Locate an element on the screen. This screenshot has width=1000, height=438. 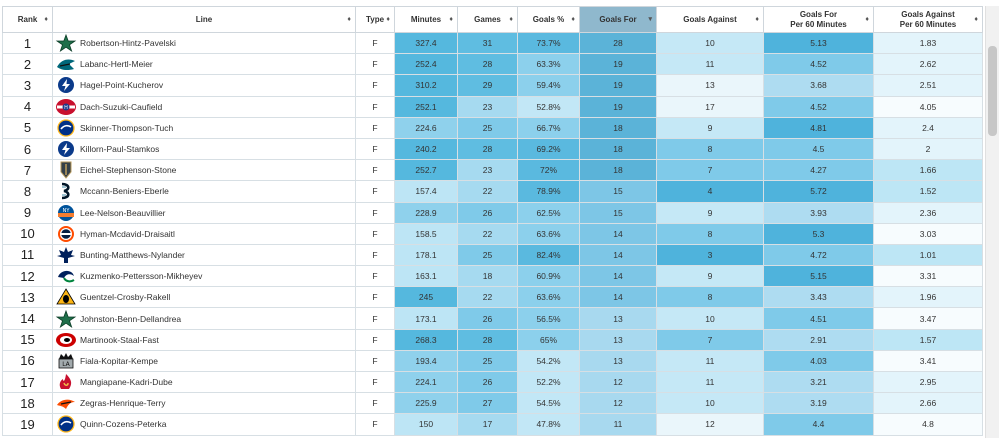
goals-pct-cell: 54.5% is located at coordinates (548, 403).